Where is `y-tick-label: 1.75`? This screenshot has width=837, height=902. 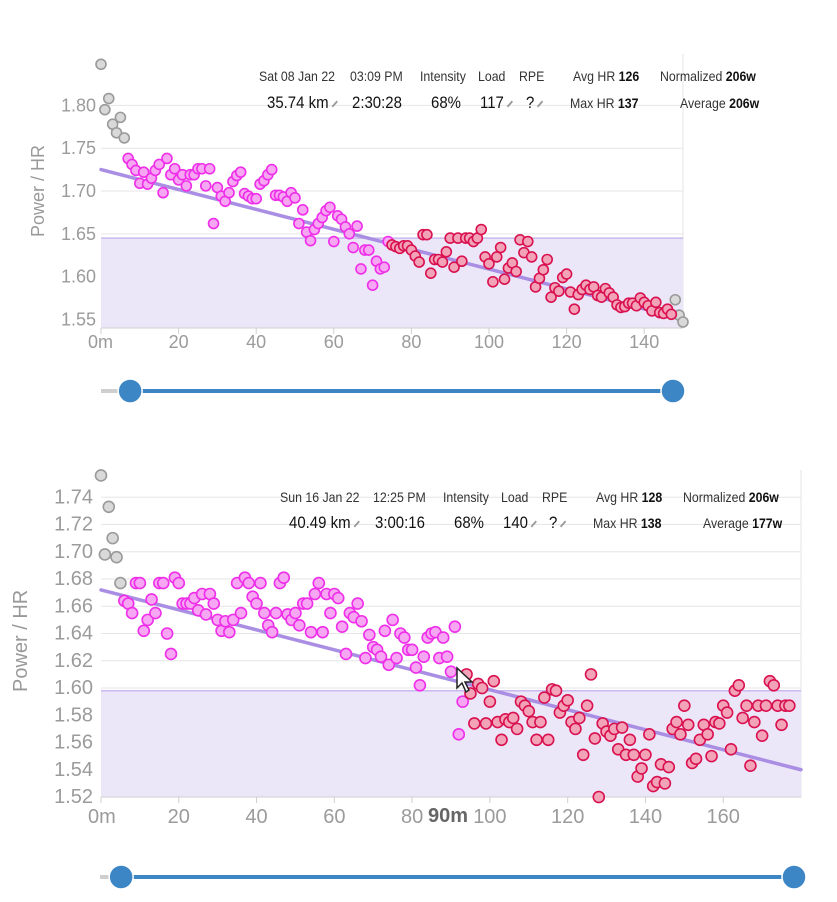 y-tick-label: 1.75 is located at coordinates (78, 148).